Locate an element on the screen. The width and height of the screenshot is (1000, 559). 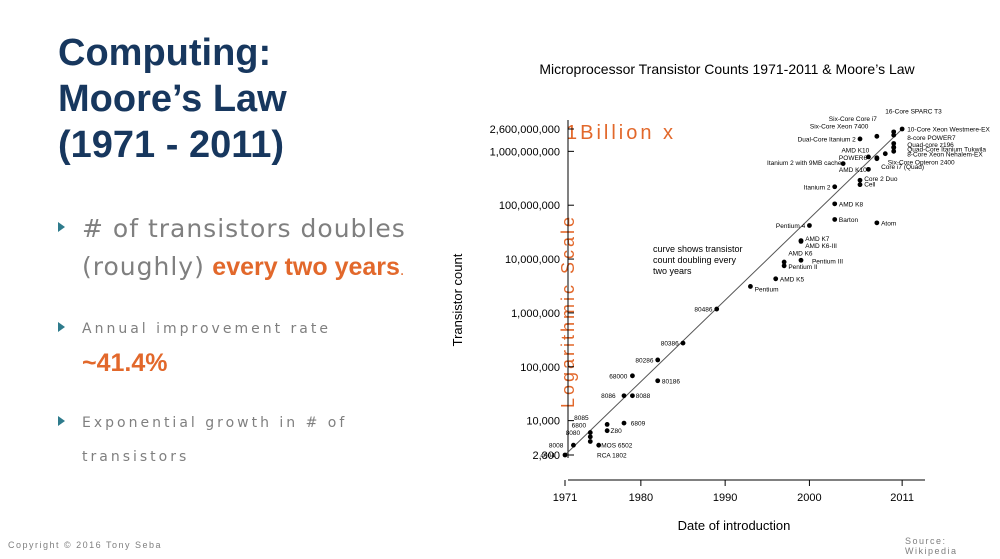
period-text: . is located at coordinates (403, 271).